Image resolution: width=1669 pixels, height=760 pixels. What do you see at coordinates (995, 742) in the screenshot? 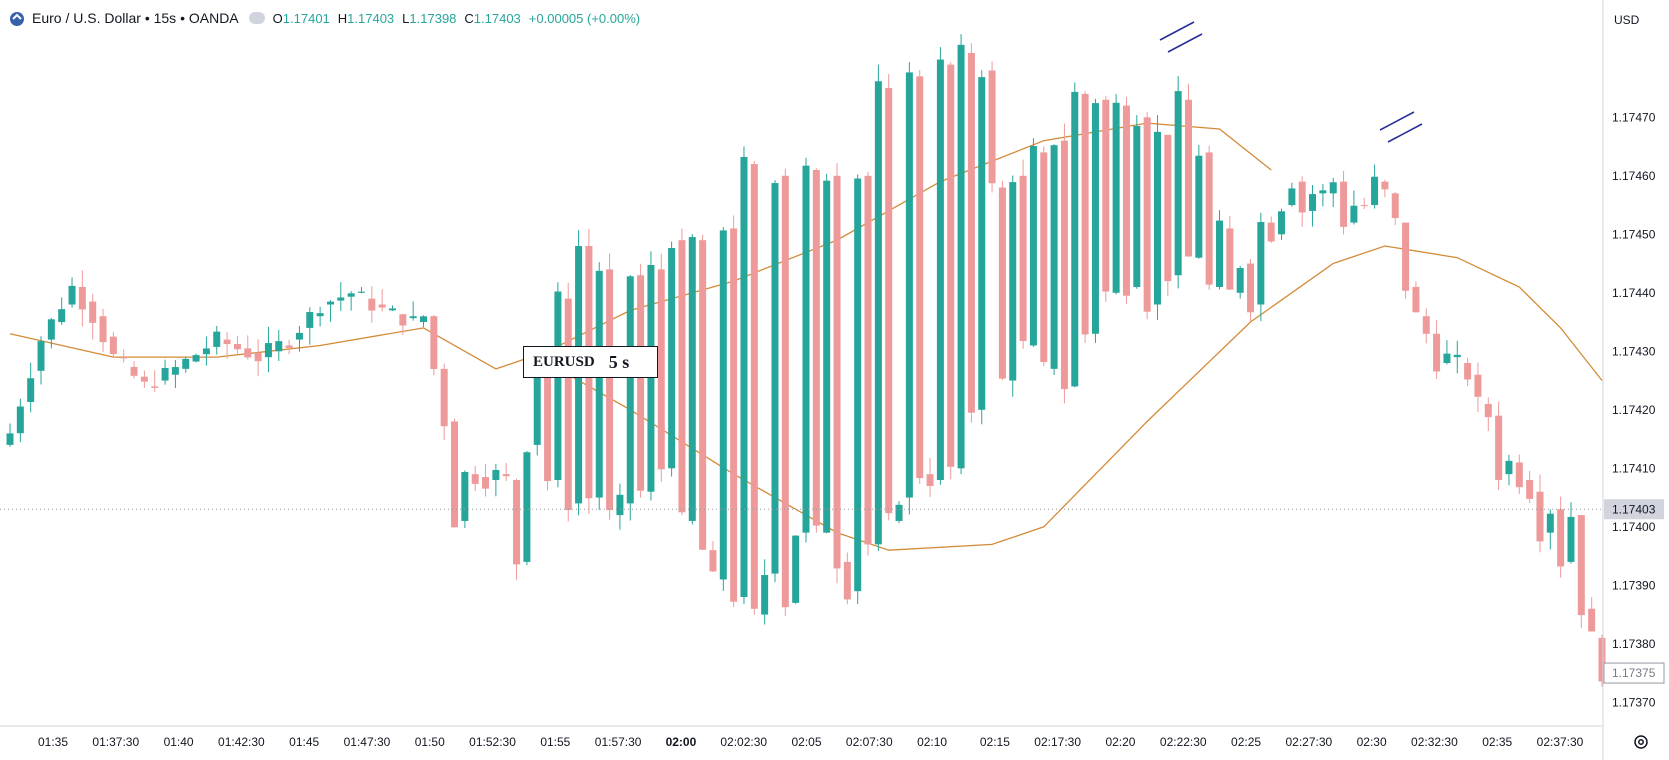
I see `x-tick-label: 02:15` at bounding box center [995, 742].